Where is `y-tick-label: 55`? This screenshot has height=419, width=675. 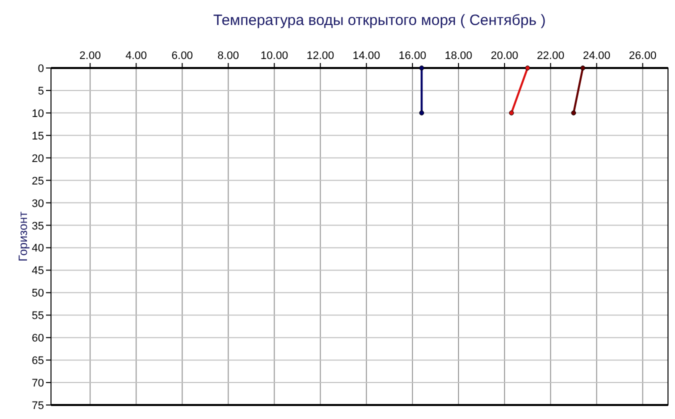 y-tick-label: 55 is located at coordinates (38, 316).